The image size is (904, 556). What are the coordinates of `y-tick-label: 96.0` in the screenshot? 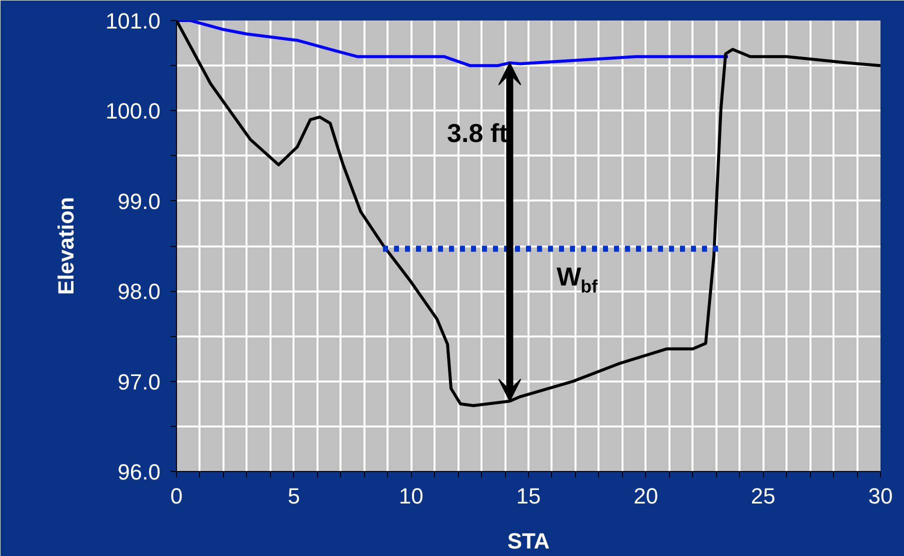 It's located at (139, 472).